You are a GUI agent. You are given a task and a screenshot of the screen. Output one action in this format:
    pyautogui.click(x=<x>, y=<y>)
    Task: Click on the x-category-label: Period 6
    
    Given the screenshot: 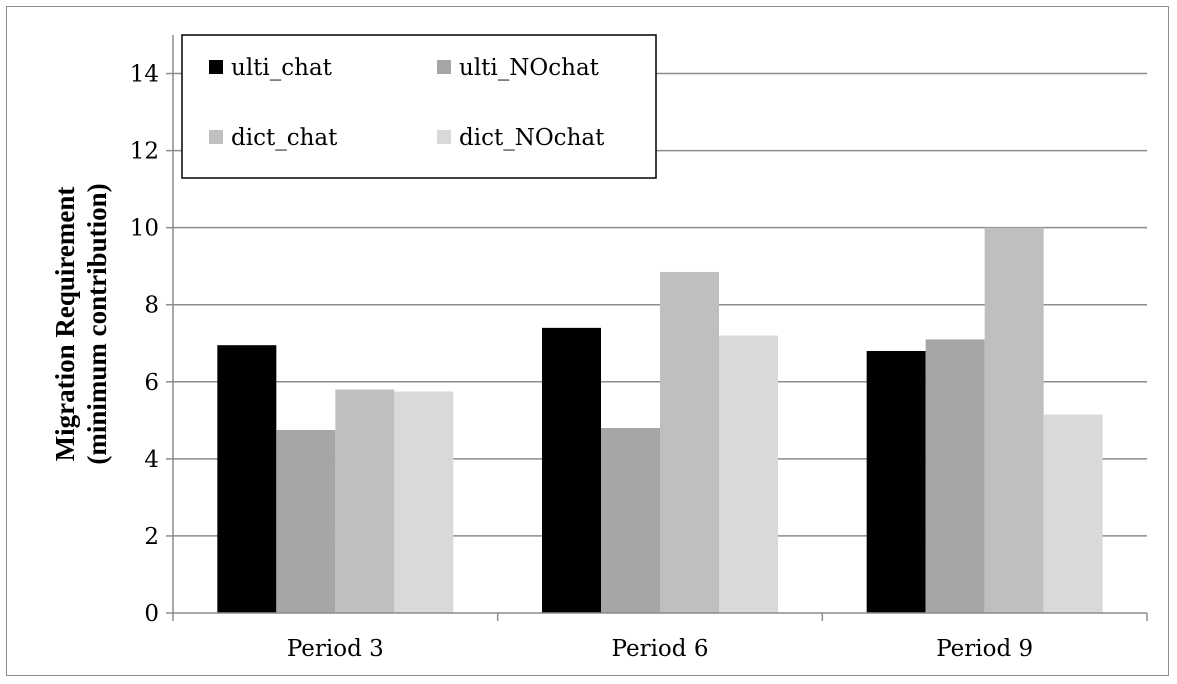 What is the action you would take?
    pyautogui.click(x=660, y=649)
    